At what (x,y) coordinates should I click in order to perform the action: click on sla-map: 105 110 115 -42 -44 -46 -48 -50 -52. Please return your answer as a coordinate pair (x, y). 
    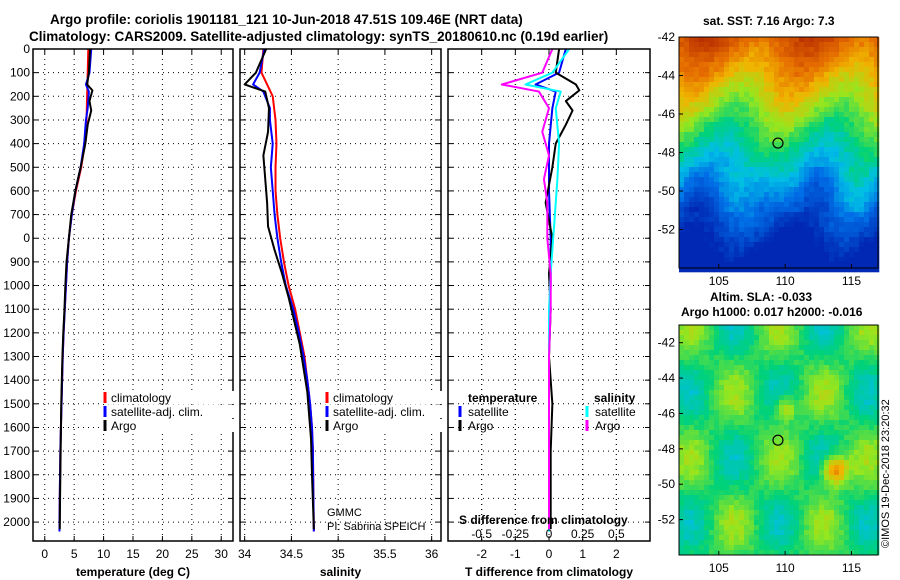
    Looking at the image, I should click on (769, 449).